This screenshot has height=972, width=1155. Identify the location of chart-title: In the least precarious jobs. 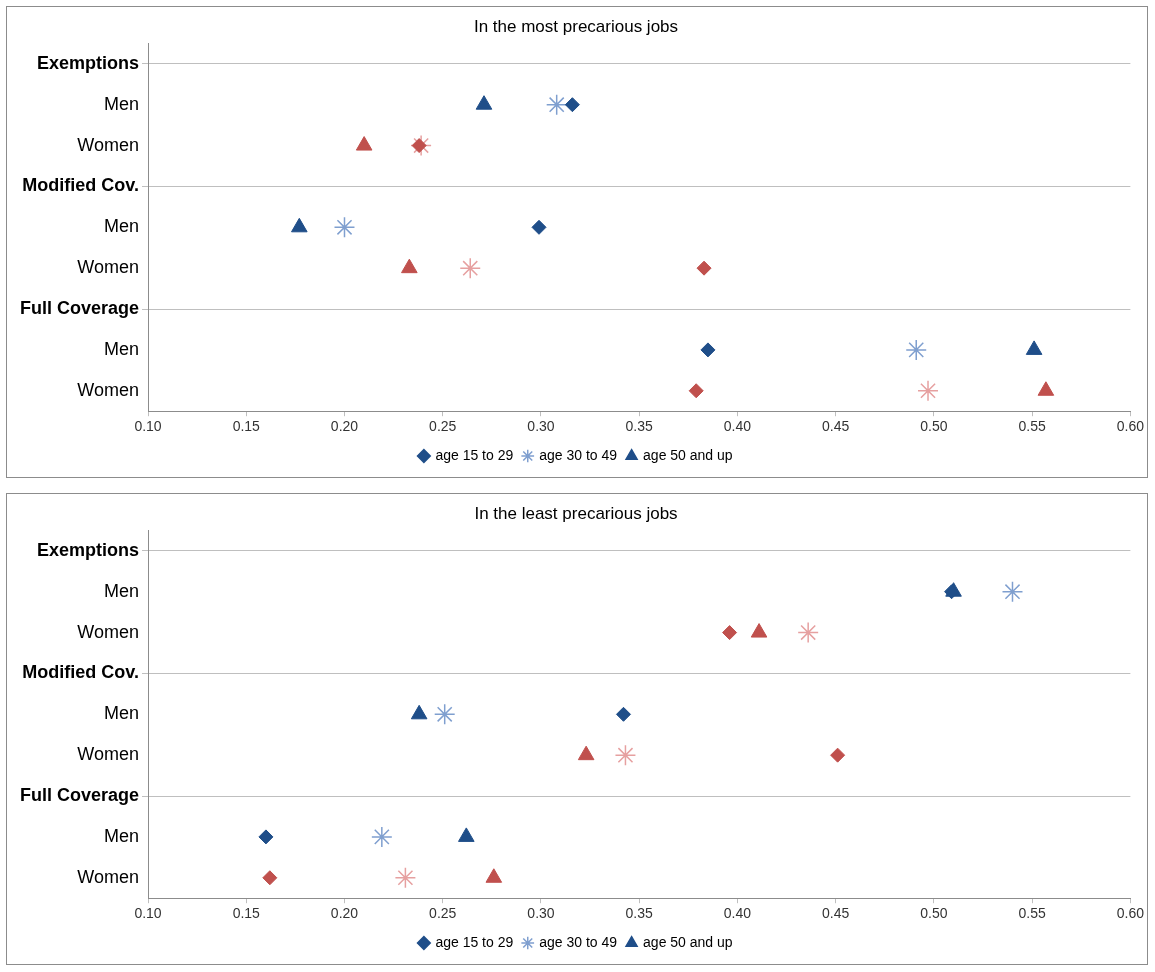
(576, 513).